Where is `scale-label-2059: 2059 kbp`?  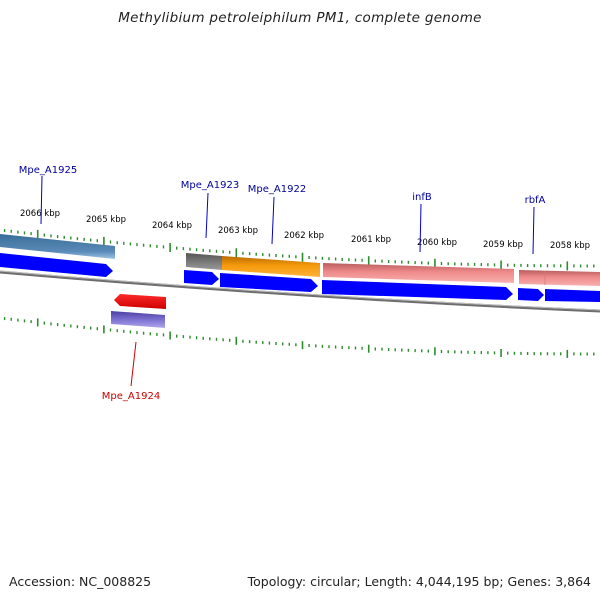
scale-label-2059: 2059 kbp is located at coordinates (503, 245).